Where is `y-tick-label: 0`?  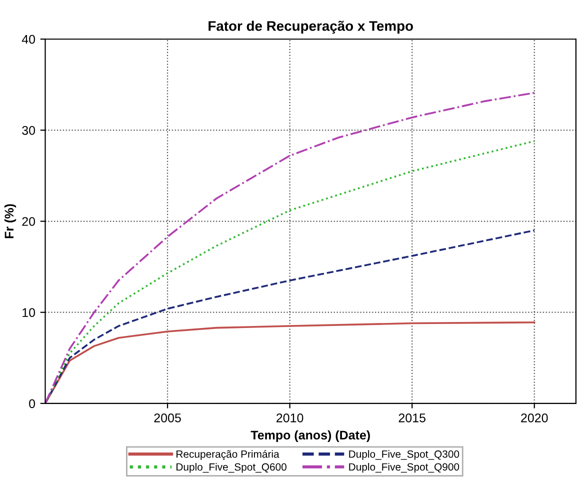 y-tick-label: 0 is located at coordinates (32, 403).